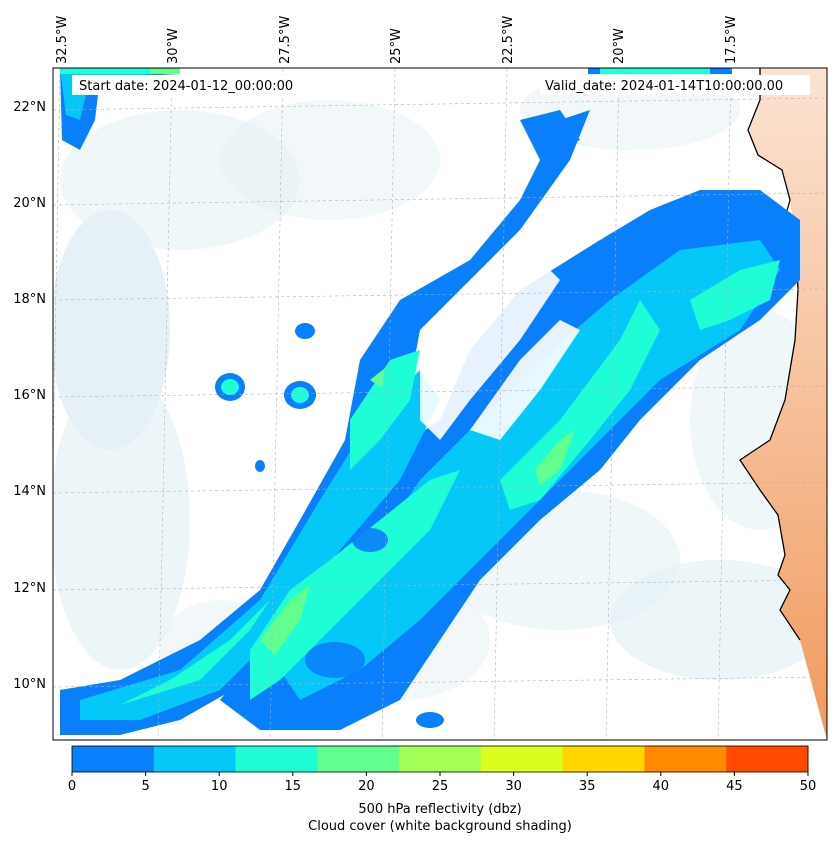  I want to click on latitude-labels: 22°N 20°N 18°N 16°N 14°N 12°N 10°N, so click(29, 396).